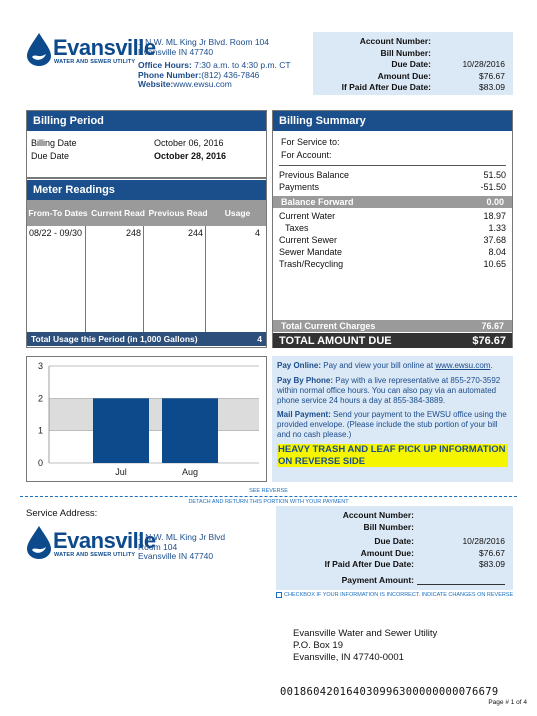 This screenshot has width=537, height=716. I want to click on stub-logo-name: Evansville, so click(104, 540).